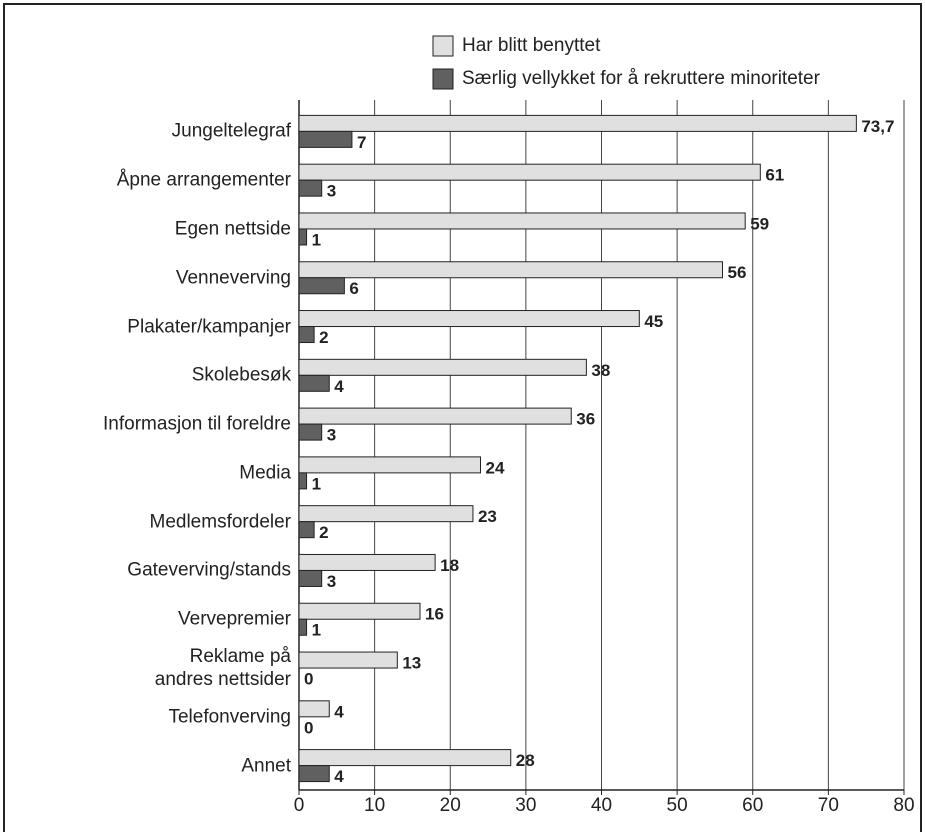 Image resolution: width=925 pixels, height=832 pixels. I want to click on x-tick-label: 50, so click(677, 805).